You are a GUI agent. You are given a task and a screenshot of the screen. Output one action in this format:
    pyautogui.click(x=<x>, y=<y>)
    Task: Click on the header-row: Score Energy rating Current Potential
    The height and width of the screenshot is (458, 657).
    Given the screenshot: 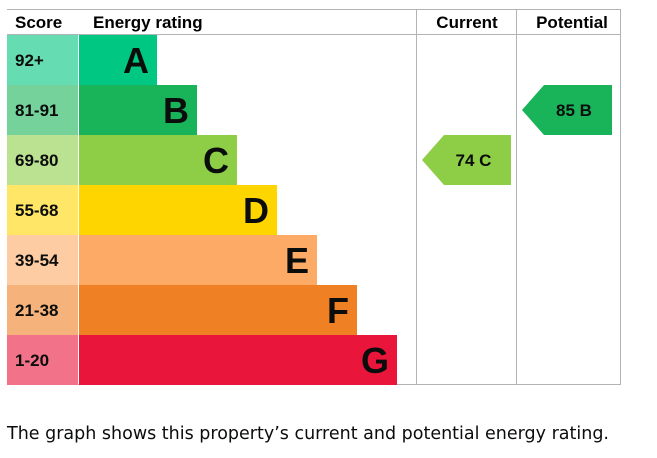 What is the action you would take?
    pyautogui.click(x=311, y=22)
    